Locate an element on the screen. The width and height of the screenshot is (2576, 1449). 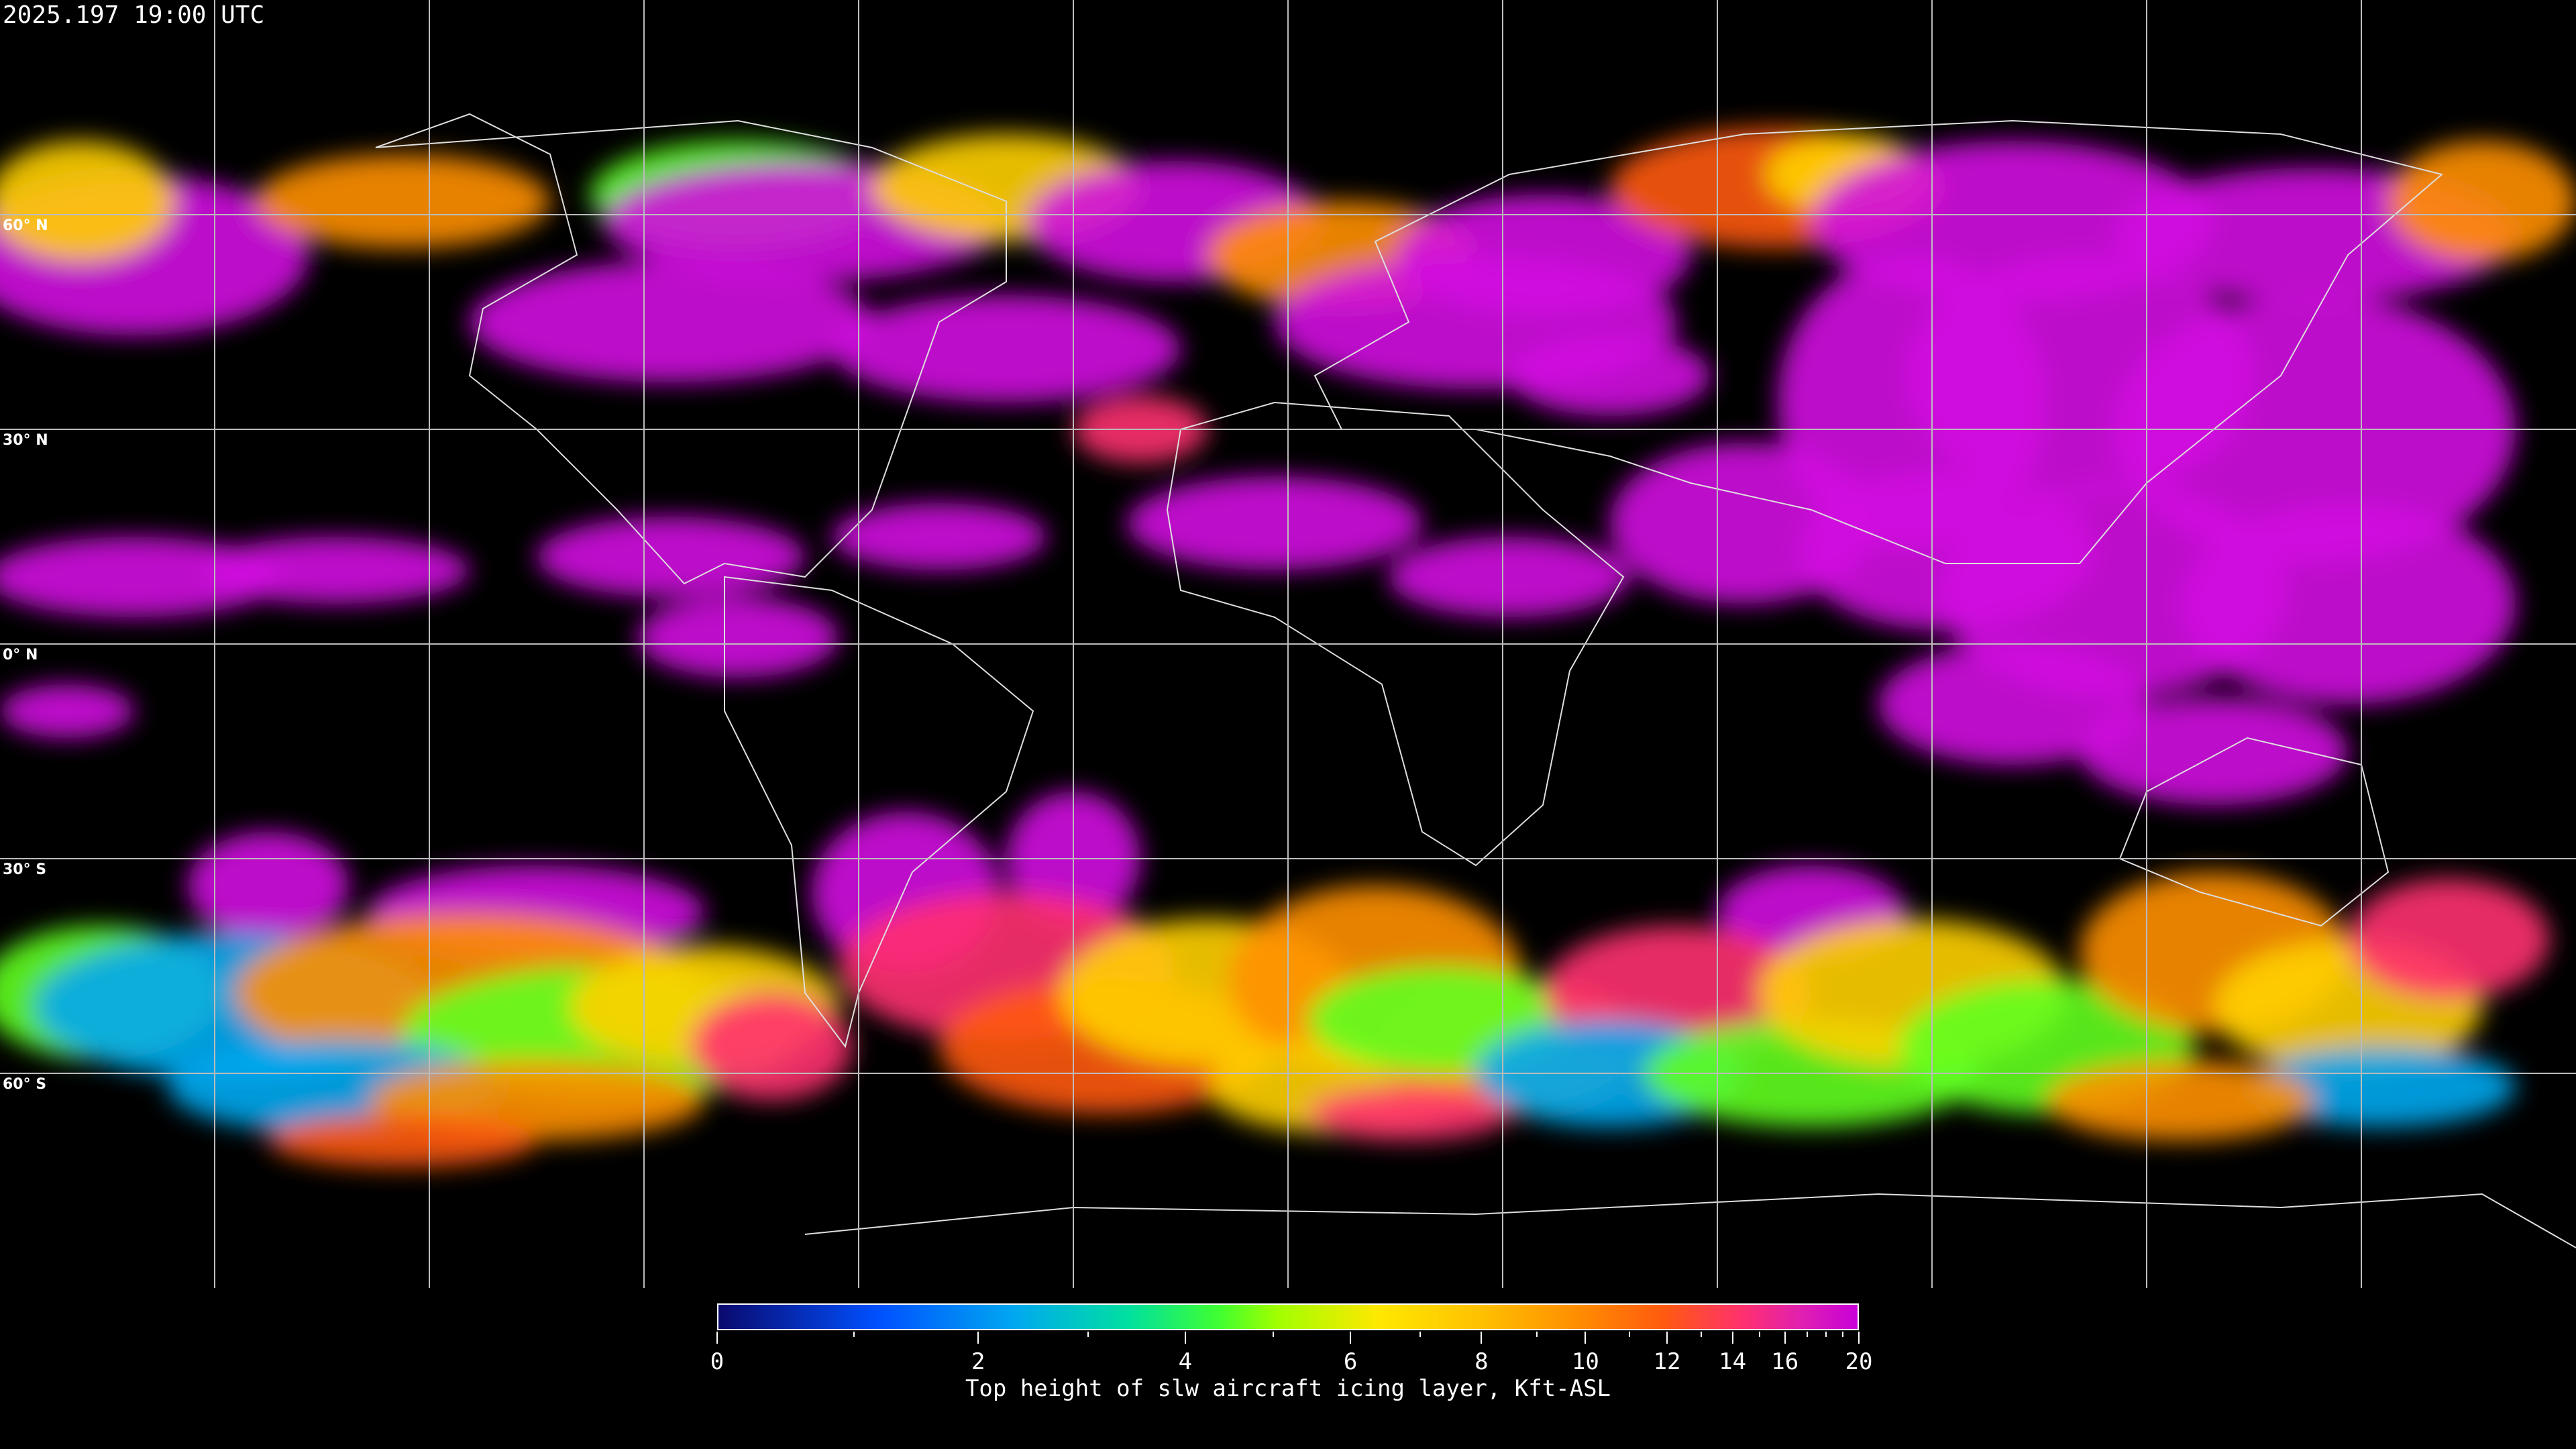
colorbar-tick-label: 14 is located at coordinates (1733, 1361).